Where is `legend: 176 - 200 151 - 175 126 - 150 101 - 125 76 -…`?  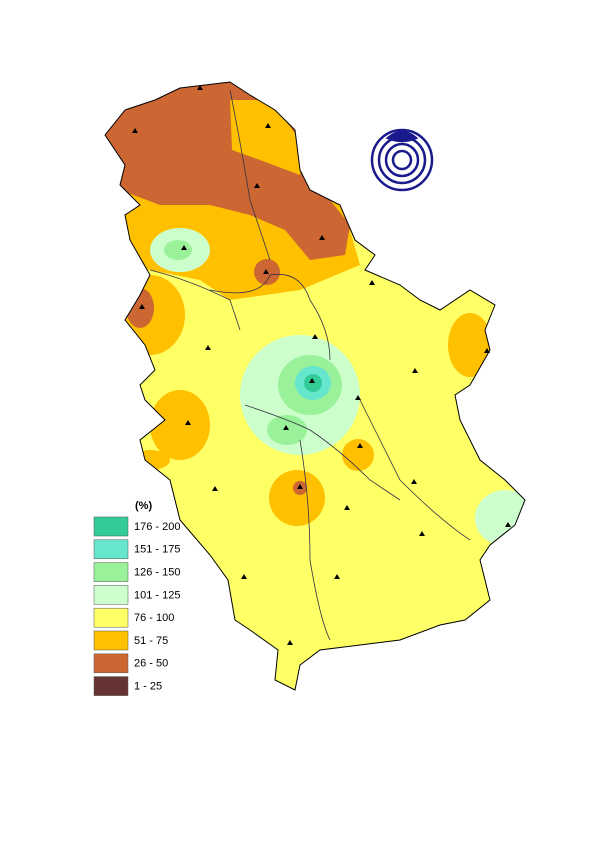 legend: 176 - 200 151 - 175 126 - 150 101 - 125 76 -… is located at coordinates (136, 606).